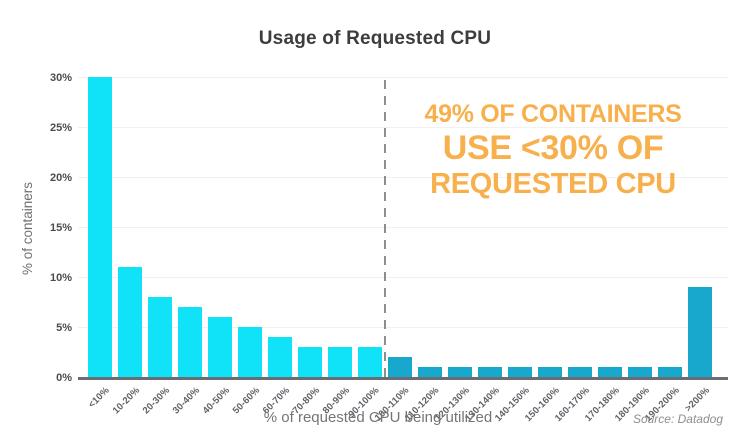  What do you see at coordinates (378, 417) in the screenshot?
I see `x-axis-title: % of requested CPU being utilized` at bounding box center [378, 417].